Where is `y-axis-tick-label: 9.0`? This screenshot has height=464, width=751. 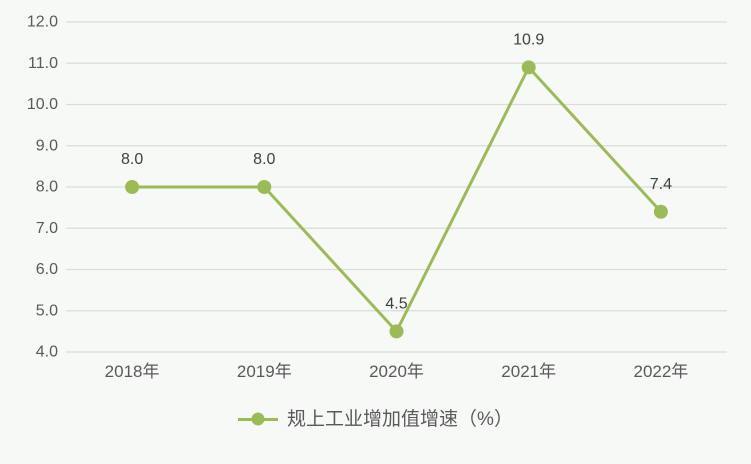
y-axis-tick-label: 9.0 is located at coordinates (47, 145).